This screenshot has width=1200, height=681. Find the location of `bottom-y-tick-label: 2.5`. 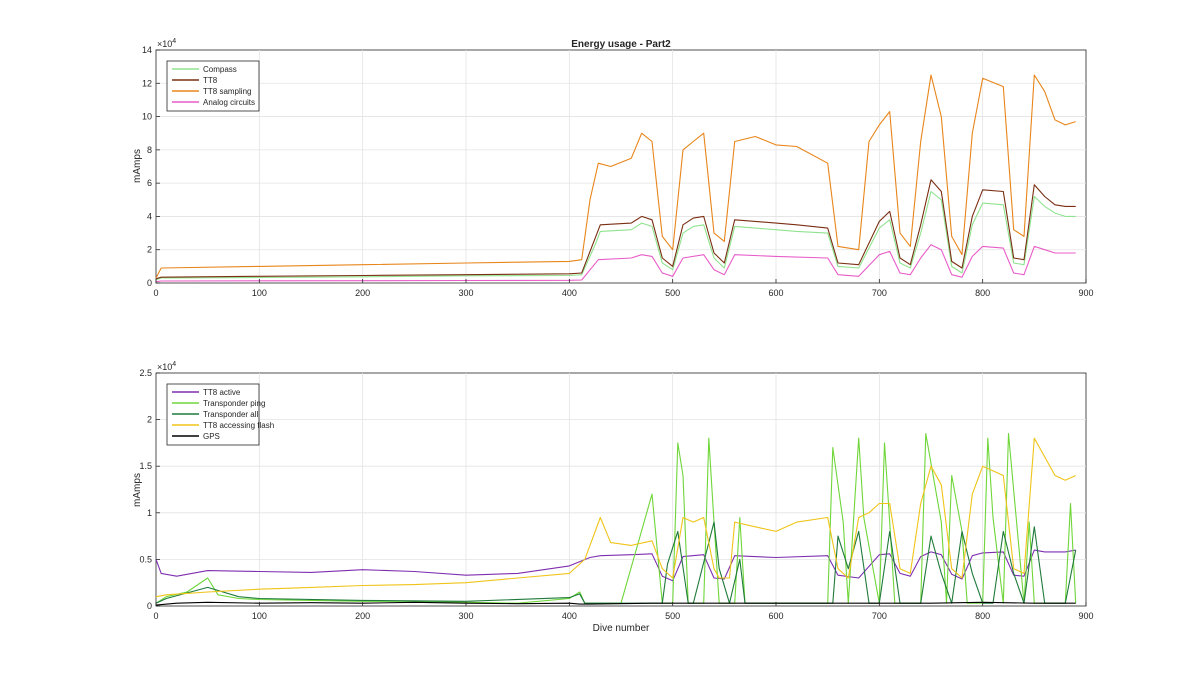

bottom-y-tick-label: 2.5 is located at coordinates (145, 373).